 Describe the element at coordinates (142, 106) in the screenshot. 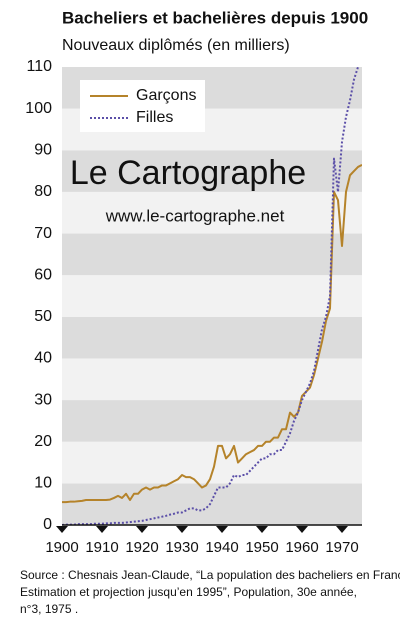

I see `legend-box` at that location.